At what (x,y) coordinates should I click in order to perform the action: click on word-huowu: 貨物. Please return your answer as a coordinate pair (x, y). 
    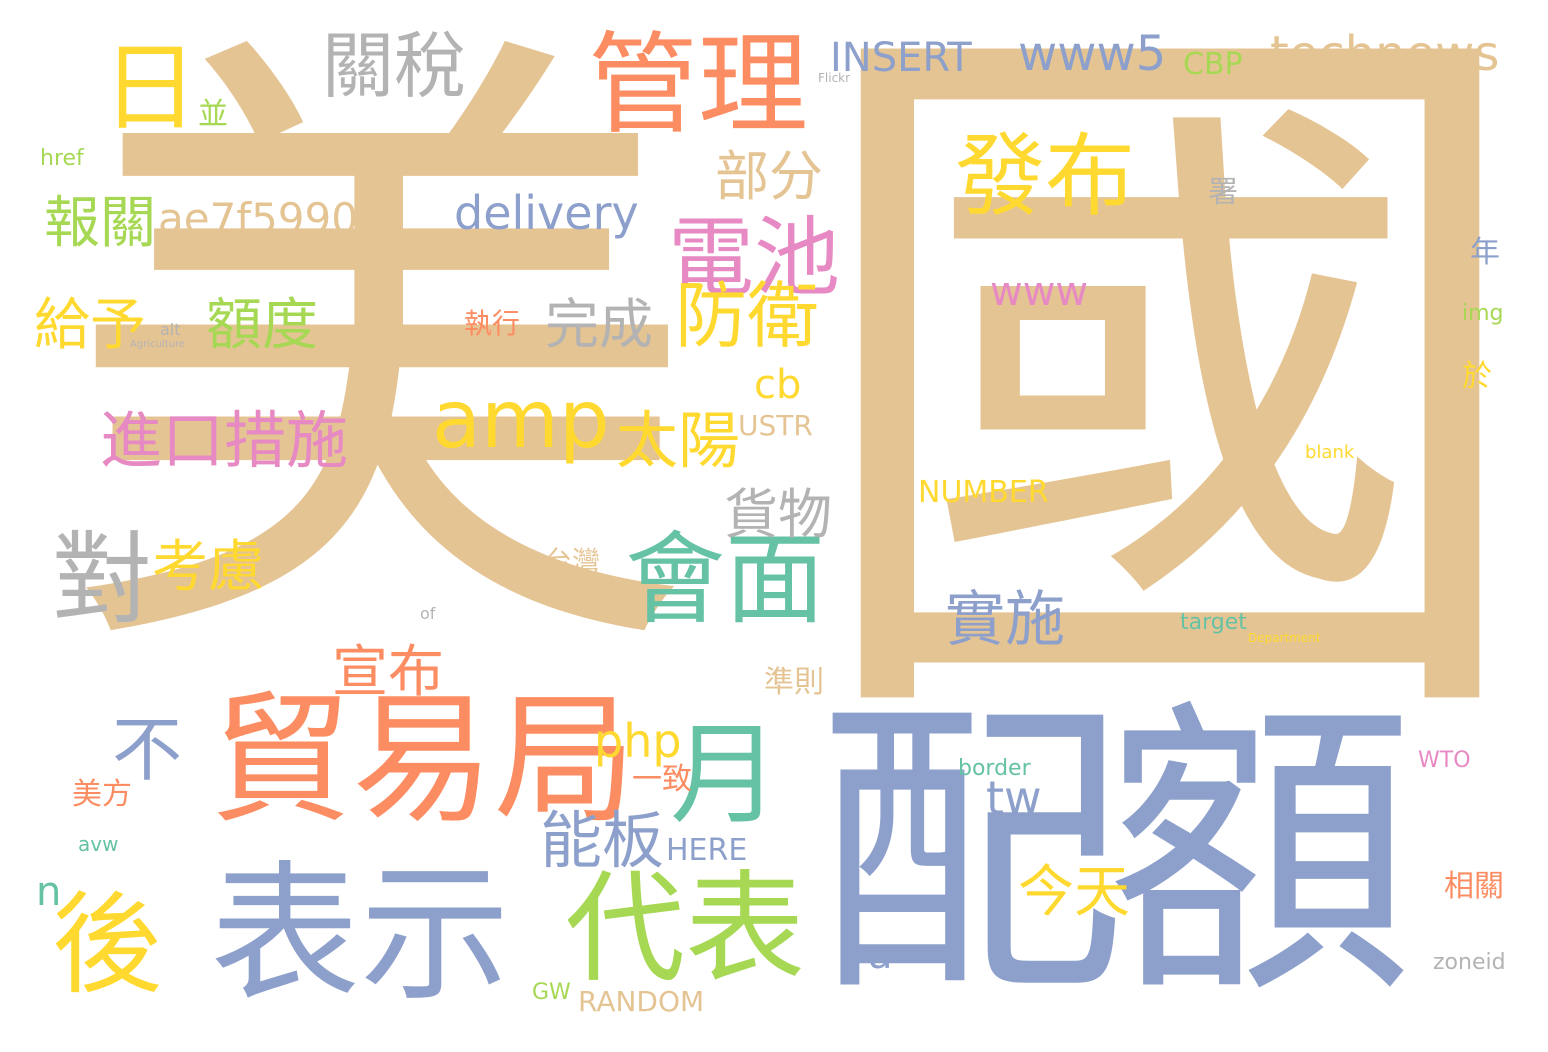
    Looking at the image, I should click on (778, 514).